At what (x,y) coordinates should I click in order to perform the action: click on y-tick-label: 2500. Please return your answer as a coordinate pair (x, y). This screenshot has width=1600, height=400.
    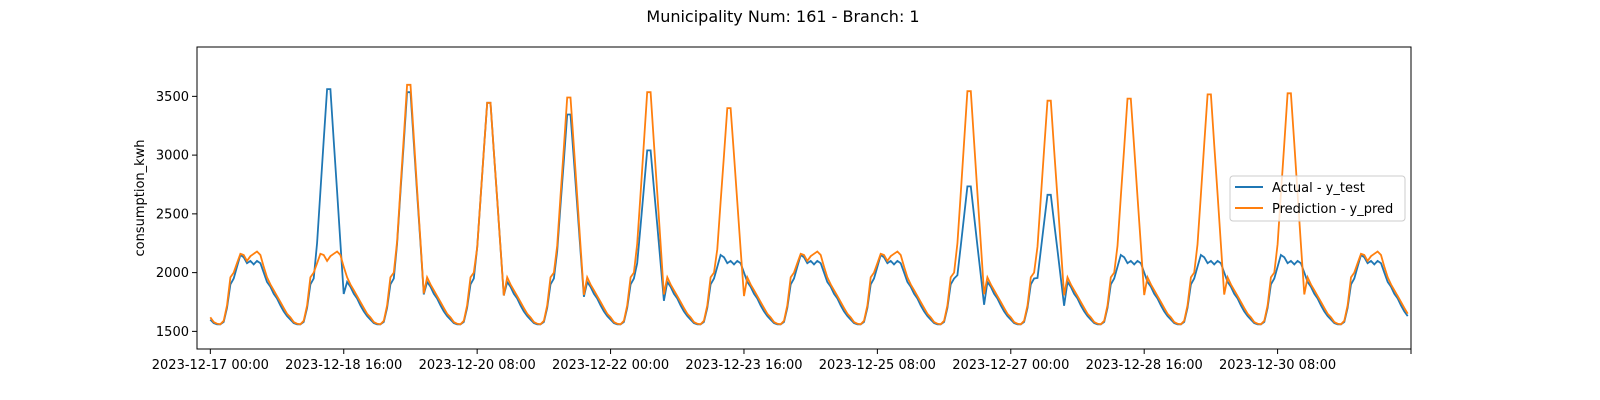
    Looking at the image, I should click on (172, 214).